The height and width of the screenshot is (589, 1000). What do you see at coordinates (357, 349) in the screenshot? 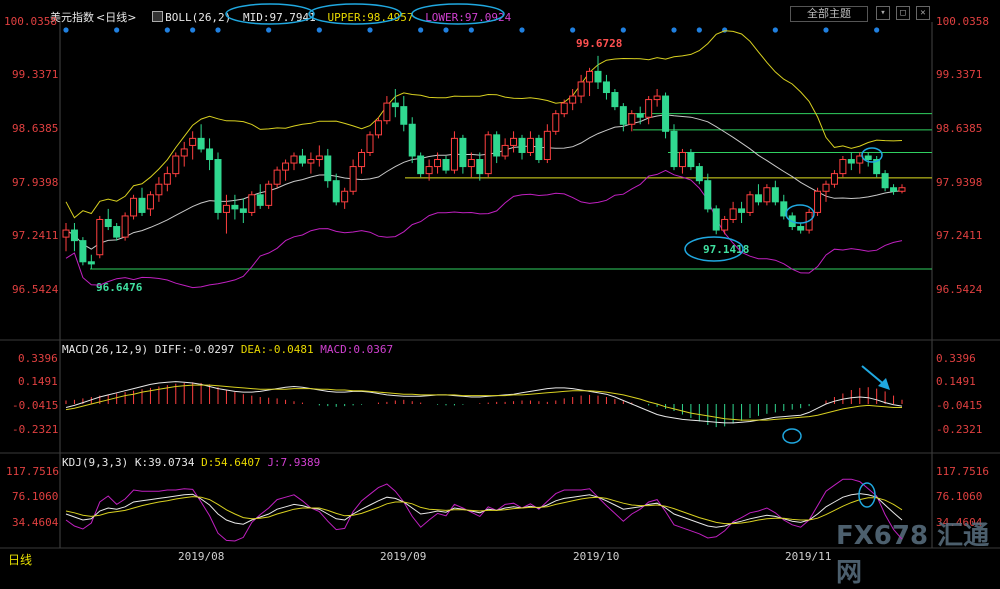
I see `macd-value: MACD:0.0367` at bounding box center [357, 349].